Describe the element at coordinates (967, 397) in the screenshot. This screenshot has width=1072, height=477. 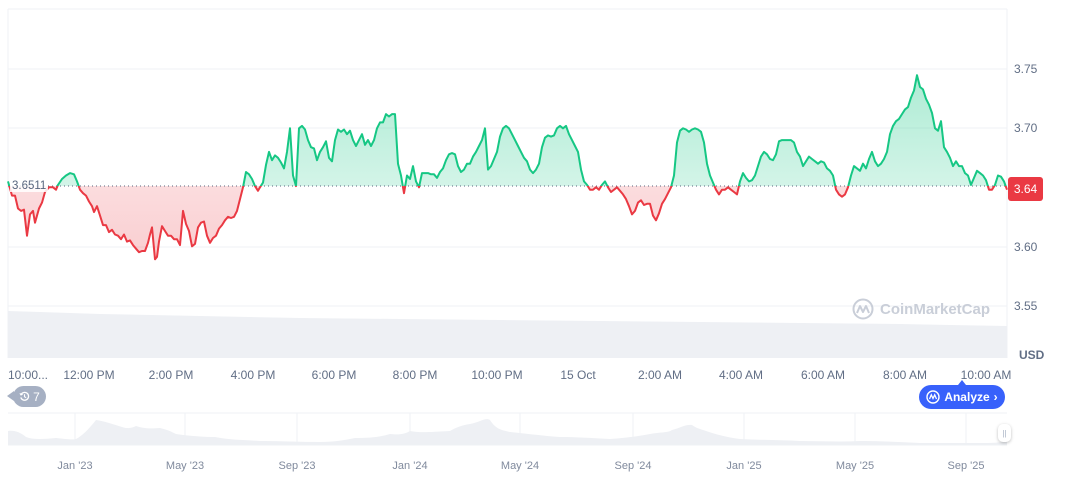
I see `analyze-label: Analyze` at that location.